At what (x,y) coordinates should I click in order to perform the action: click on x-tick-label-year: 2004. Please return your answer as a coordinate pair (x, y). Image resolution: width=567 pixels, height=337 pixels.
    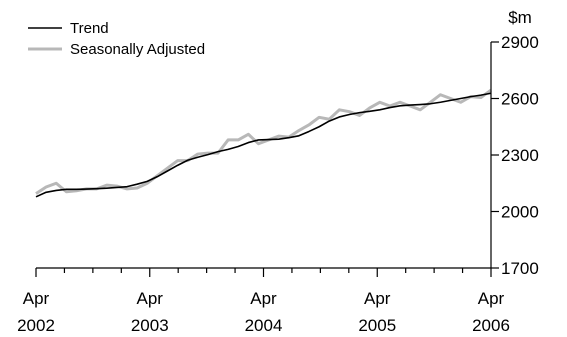
    Looking at the image, I should click on (264, 325).